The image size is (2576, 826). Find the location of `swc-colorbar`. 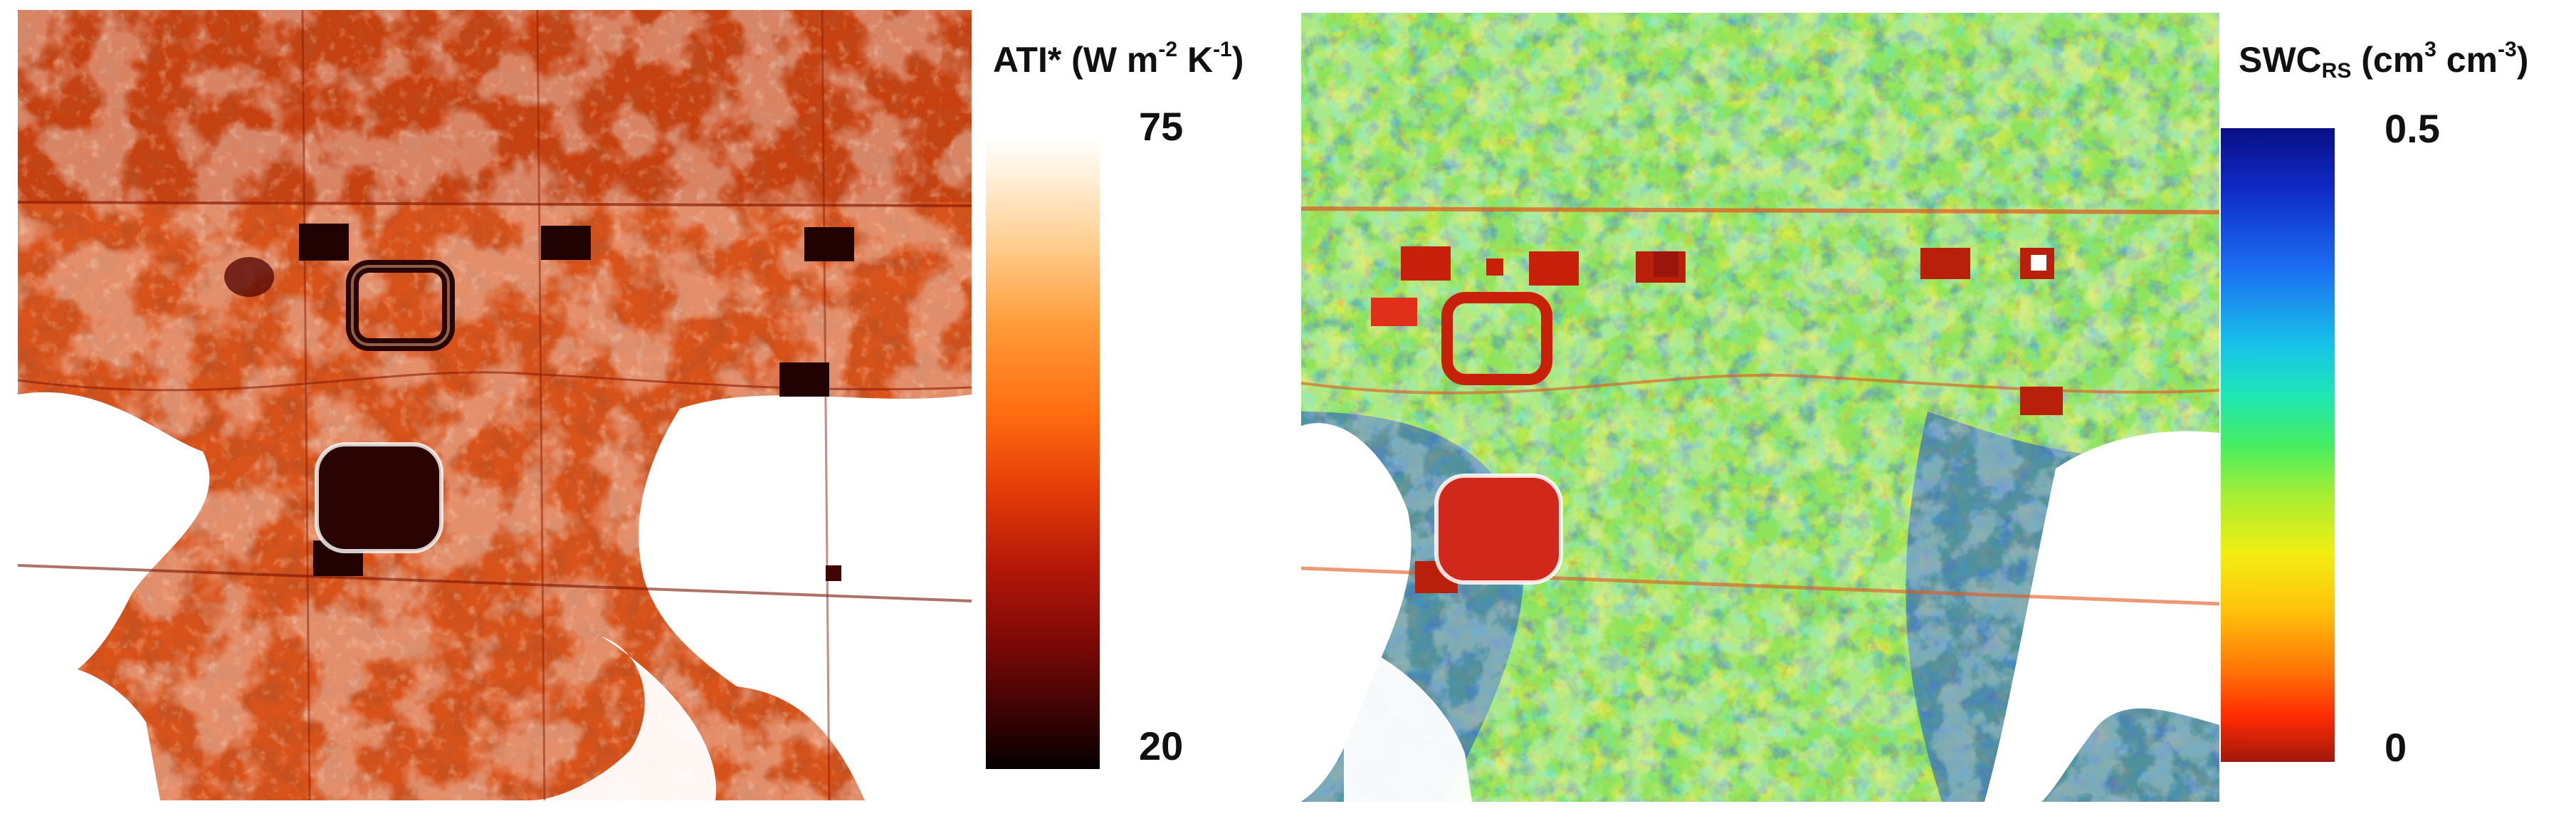

swc-colorbar is located at coordinates (2278, 445).